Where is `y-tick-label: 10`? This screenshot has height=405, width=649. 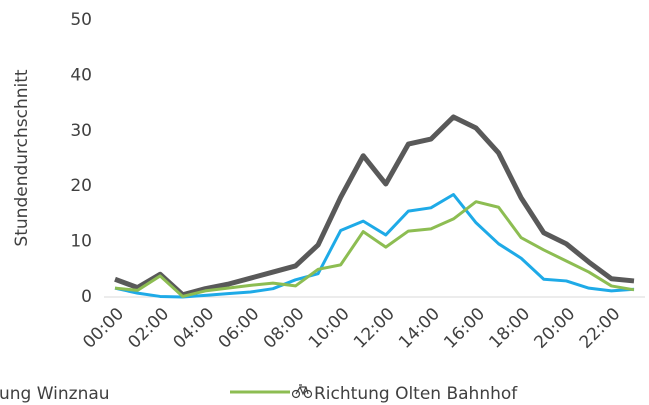 y-tick-label: 10 is located at coordinates (81, 242).